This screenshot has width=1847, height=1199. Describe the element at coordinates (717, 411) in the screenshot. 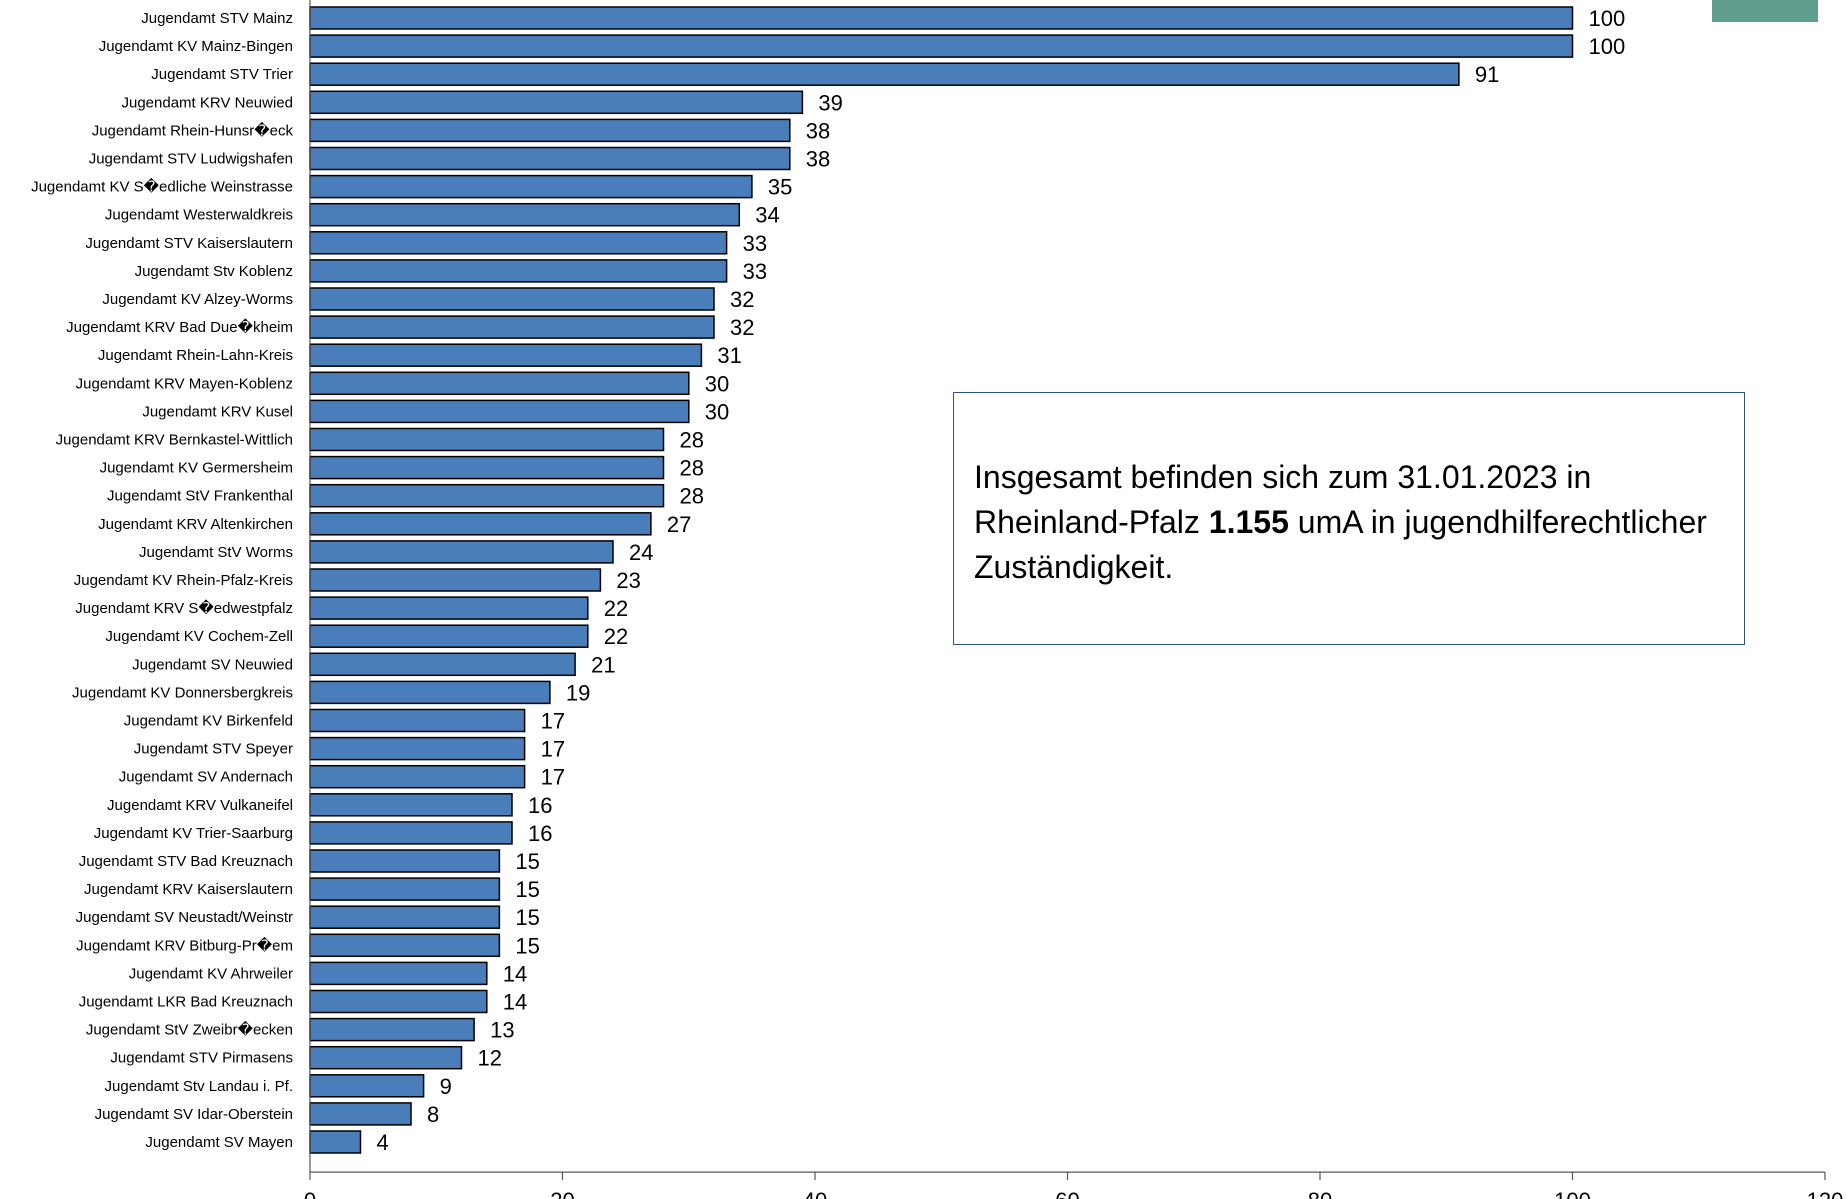

I see `value-label: 30` at that location.